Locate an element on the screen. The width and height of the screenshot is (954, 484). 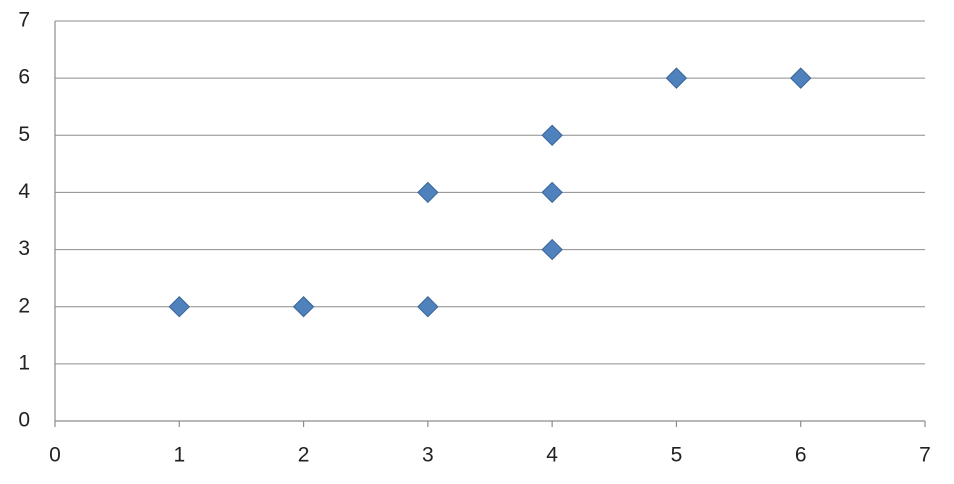
x-tick-label: 2 is located at coordinates (304, 455).